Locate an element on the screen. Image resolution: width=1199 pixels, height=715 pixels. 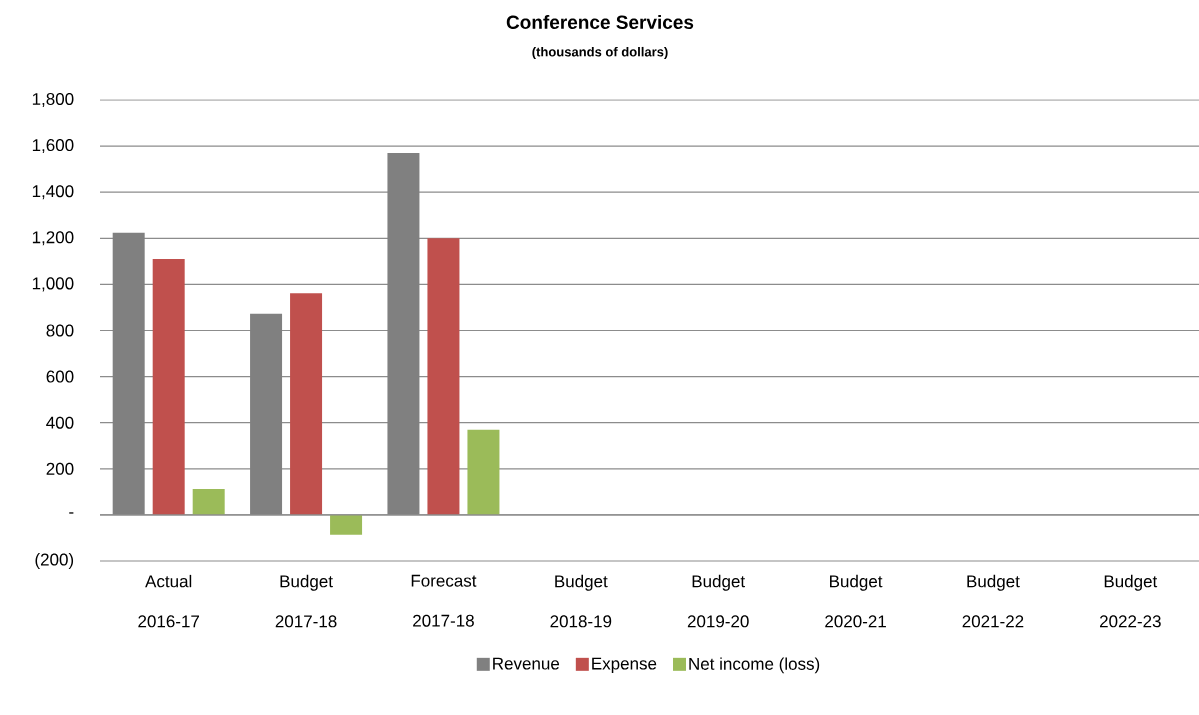
category-label: Budget 2022-23 is located at coordinates (1130, 601).